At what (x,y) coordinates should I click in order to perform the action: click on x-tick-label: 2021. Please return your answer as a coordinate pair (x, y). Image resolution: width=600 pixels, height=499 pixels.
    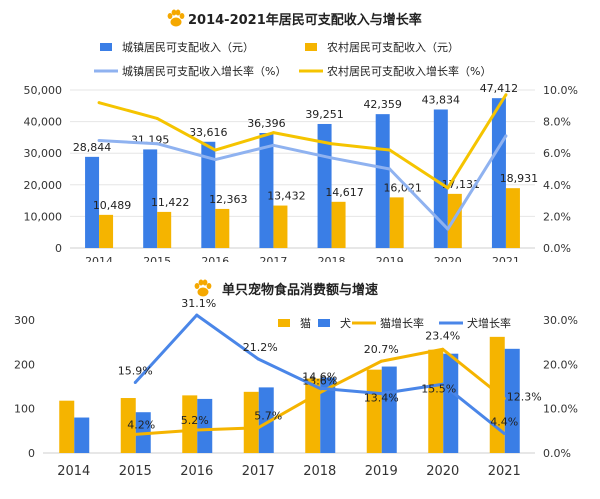
    Looking at the image, I should click on (506, 258).